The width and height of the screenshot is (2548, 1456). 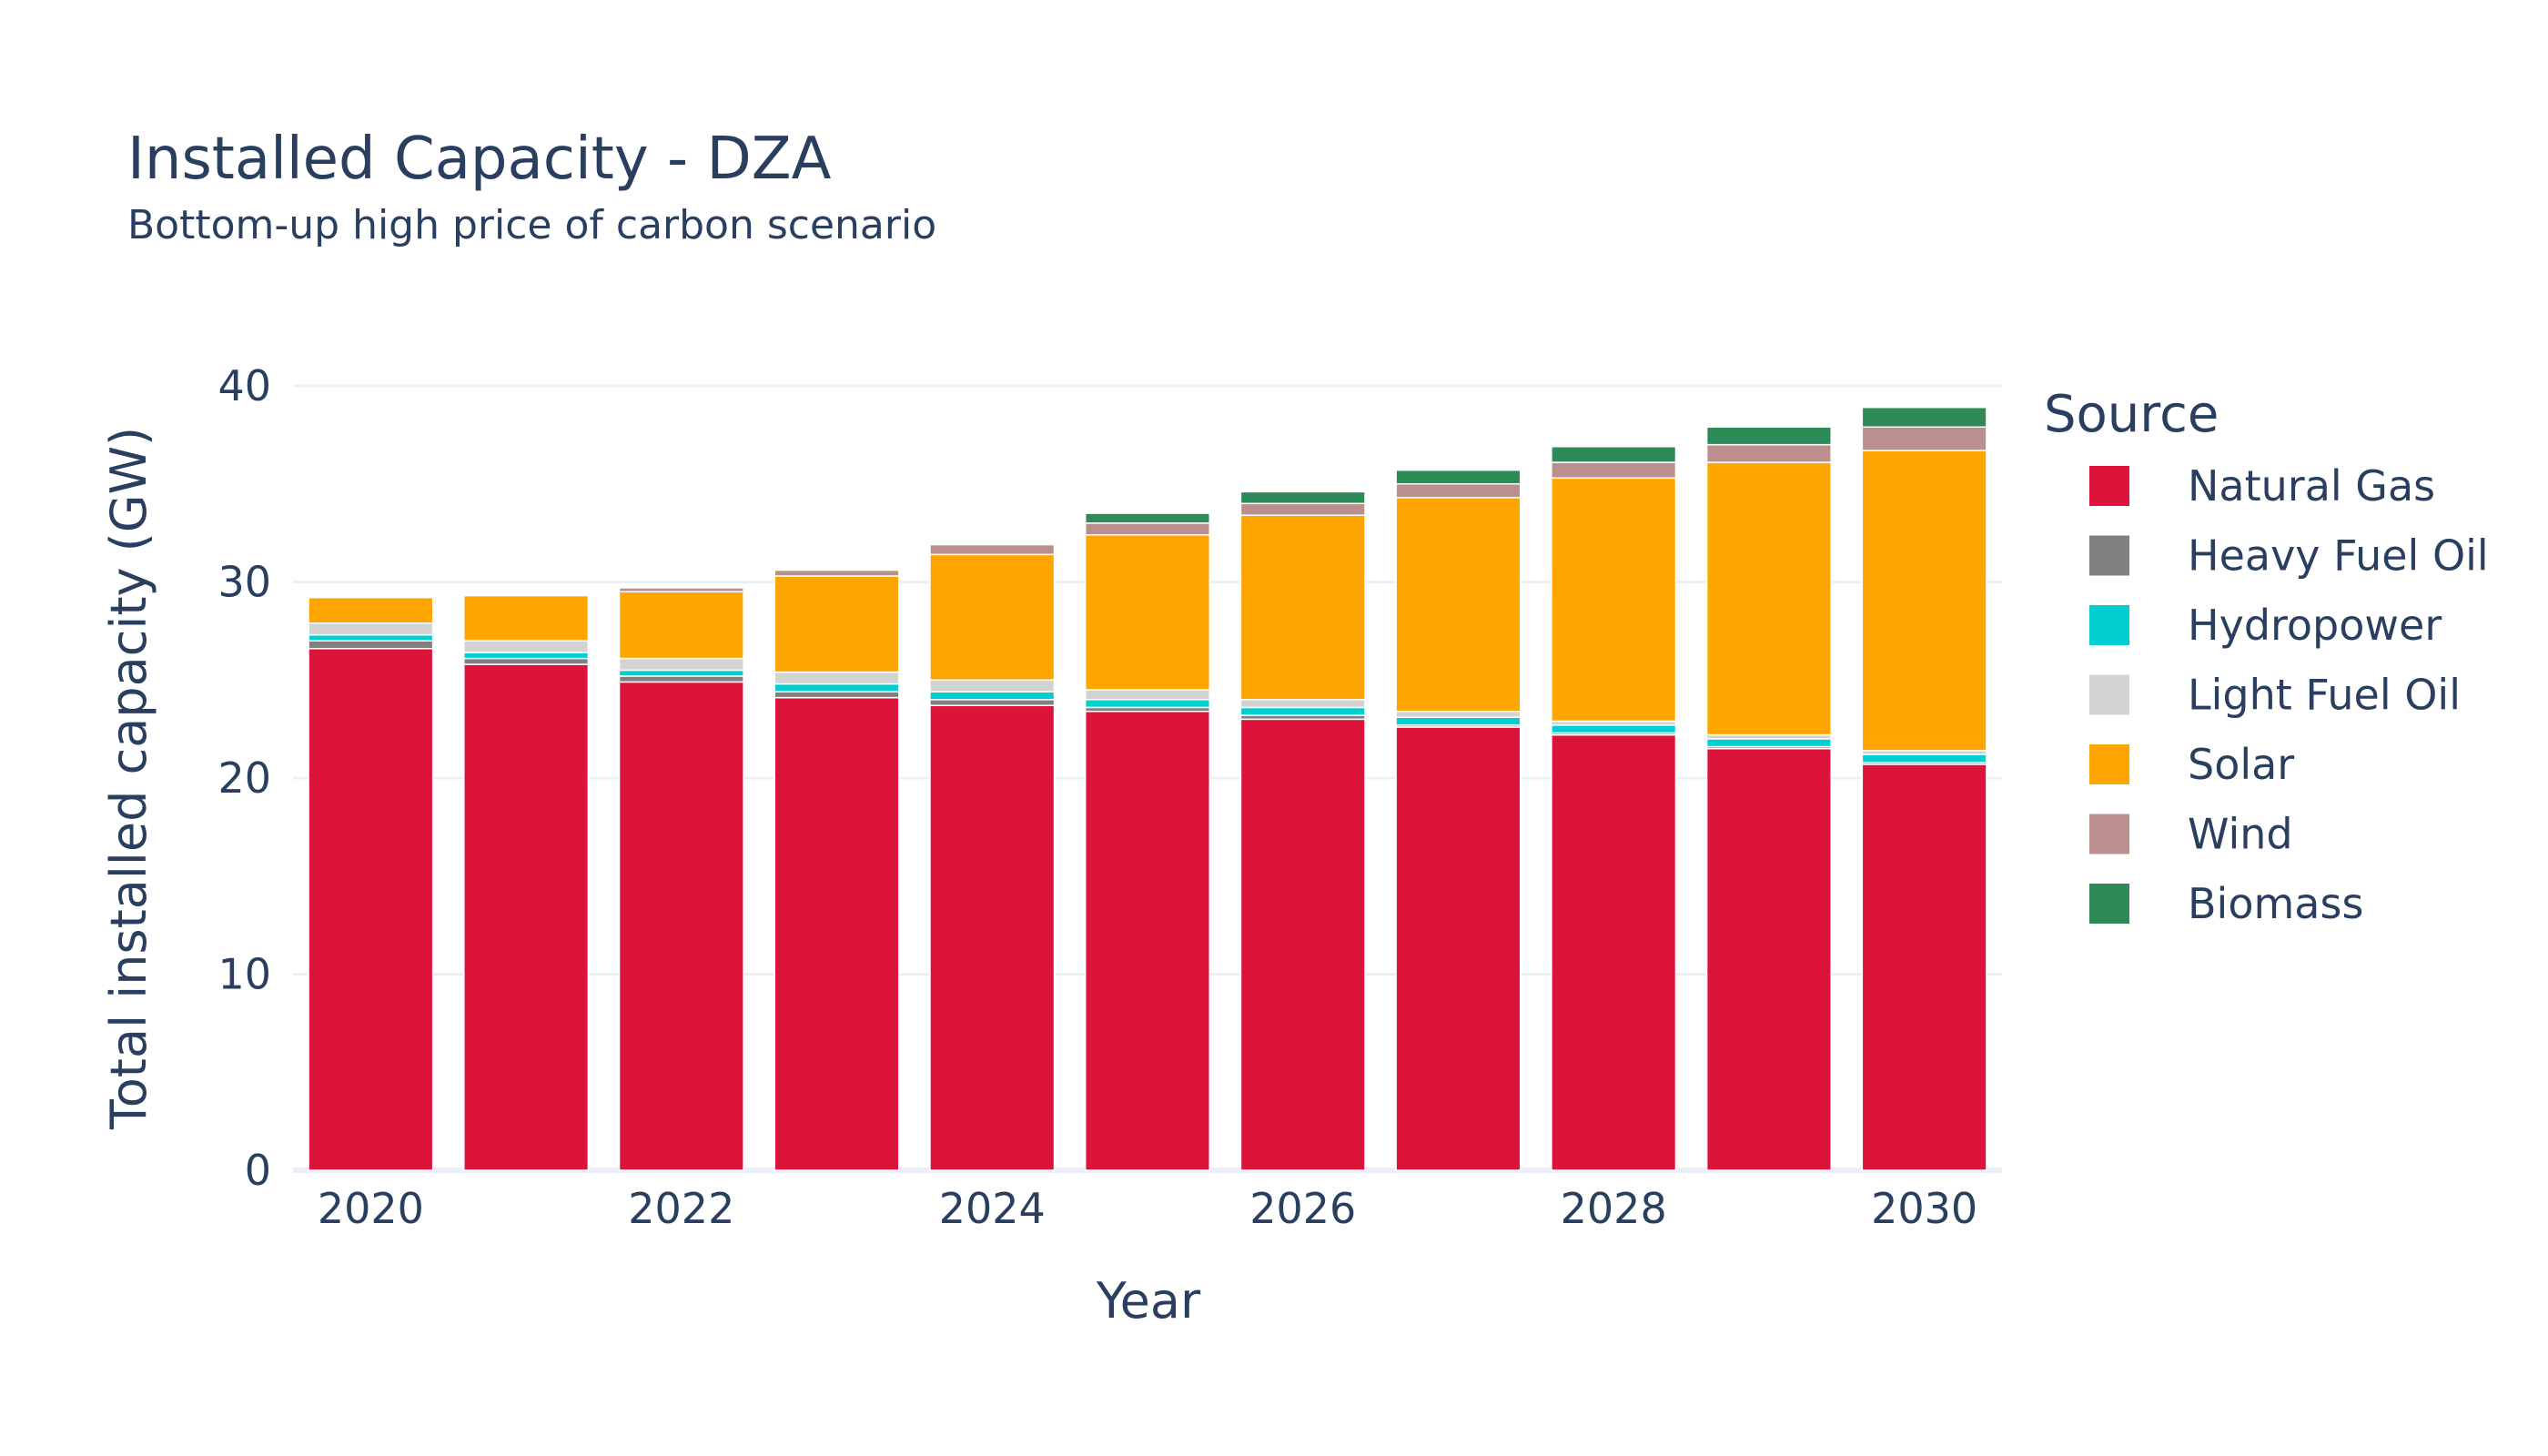 I want to click on legend-item: Light Fuel Oil, so click(x=2275, y=696).